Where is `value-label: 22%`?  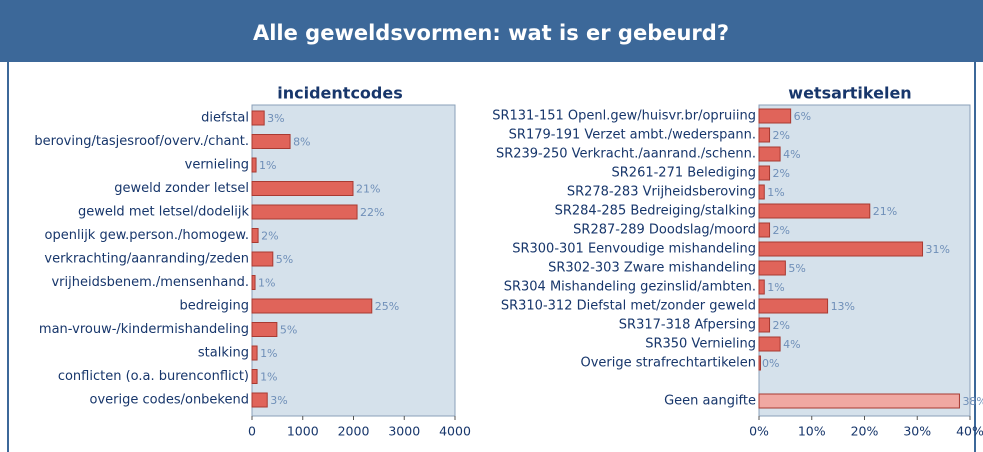
value-label: 22% is located at coordinates (372, 212).